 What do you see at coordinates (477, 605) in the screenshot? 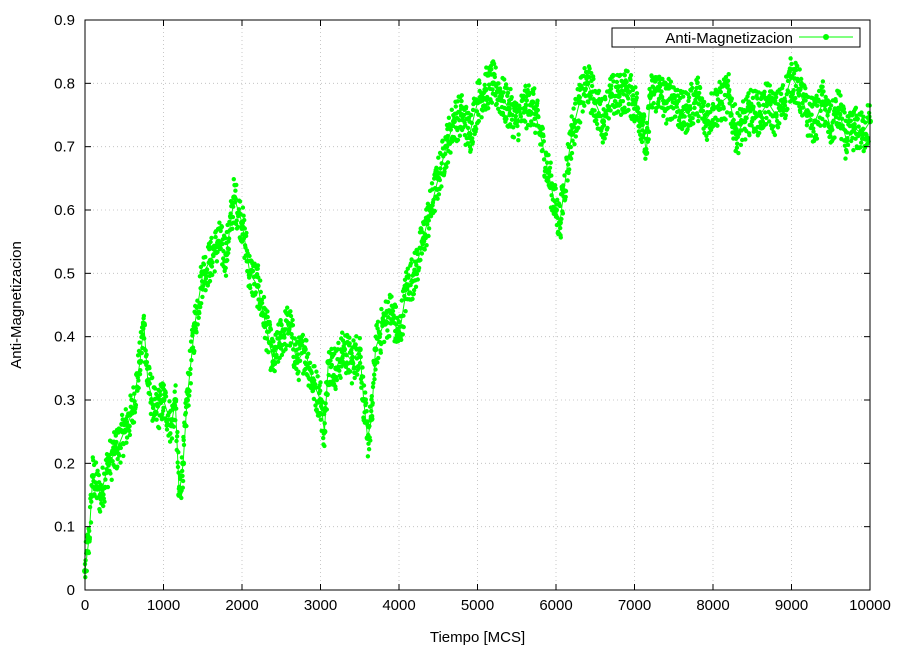
I see `x-tick-label: 5000` at bounding box center [477, 605].